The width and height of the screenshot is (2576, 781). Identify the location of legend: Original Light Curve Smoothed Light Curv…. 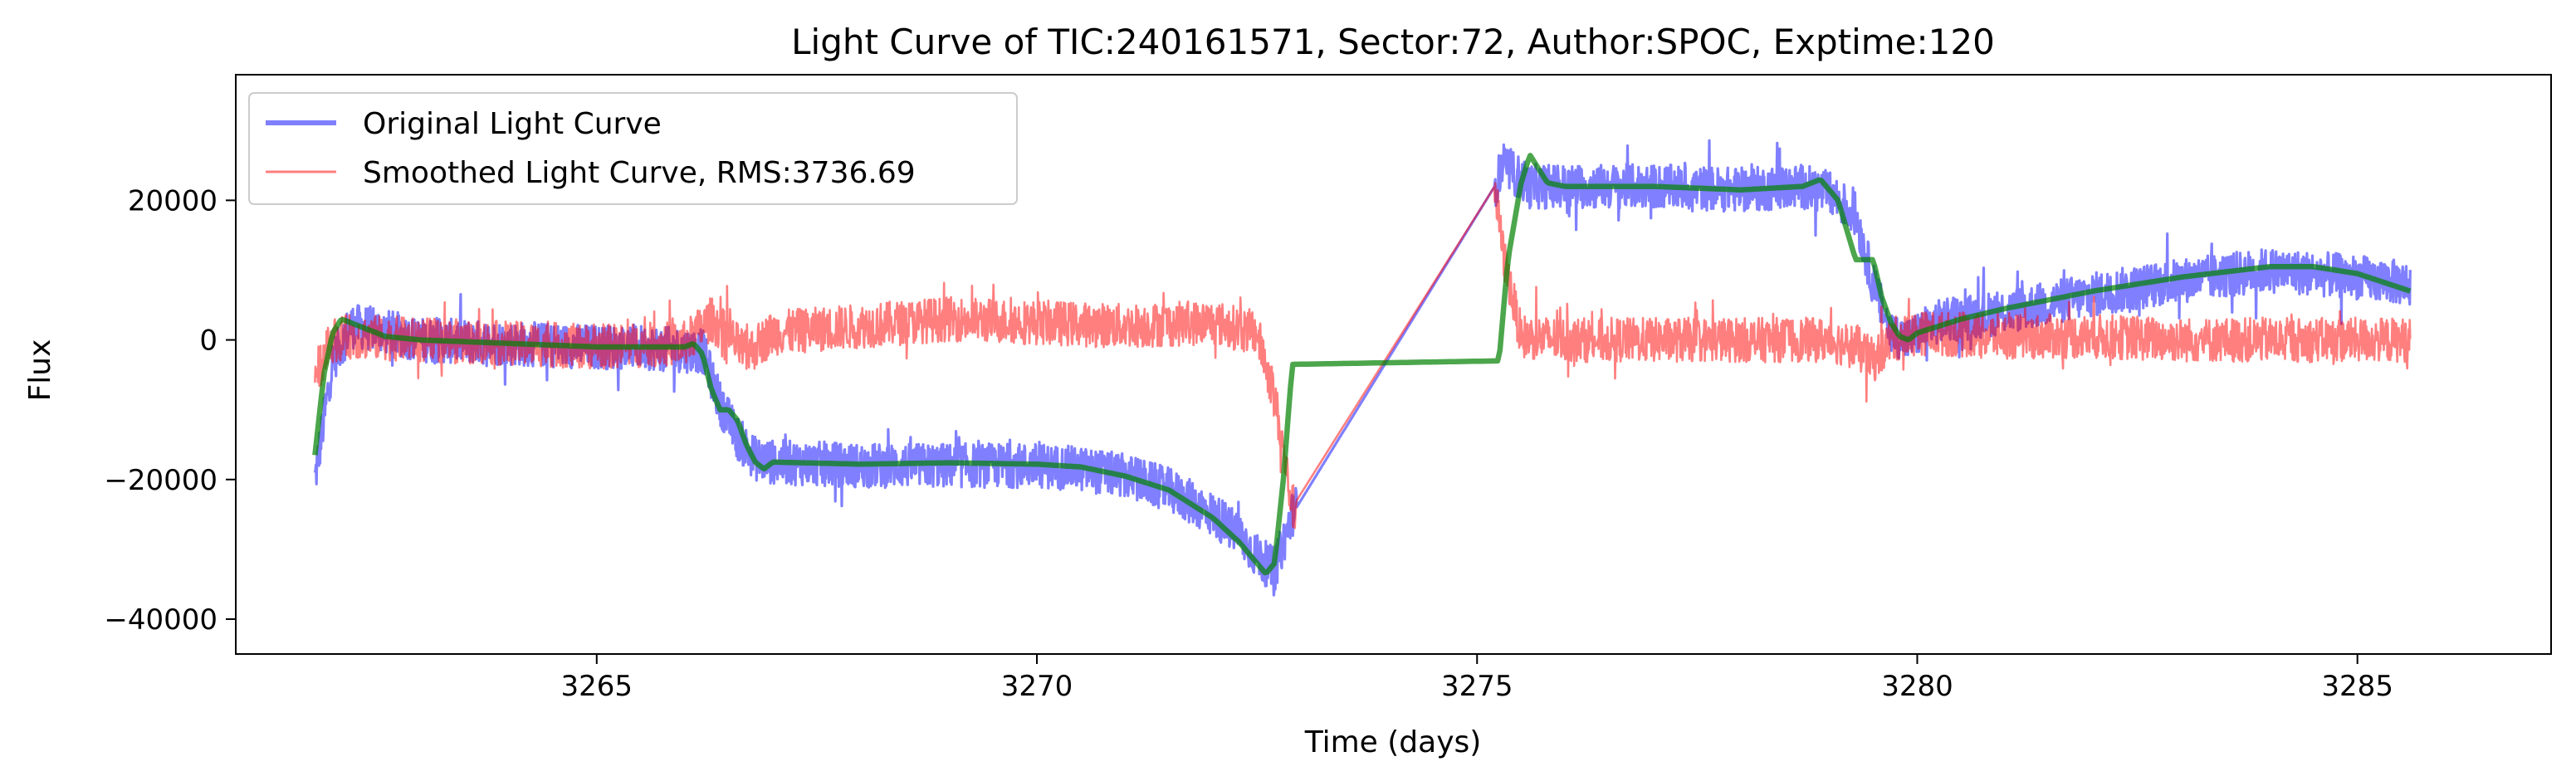
(633, 148).